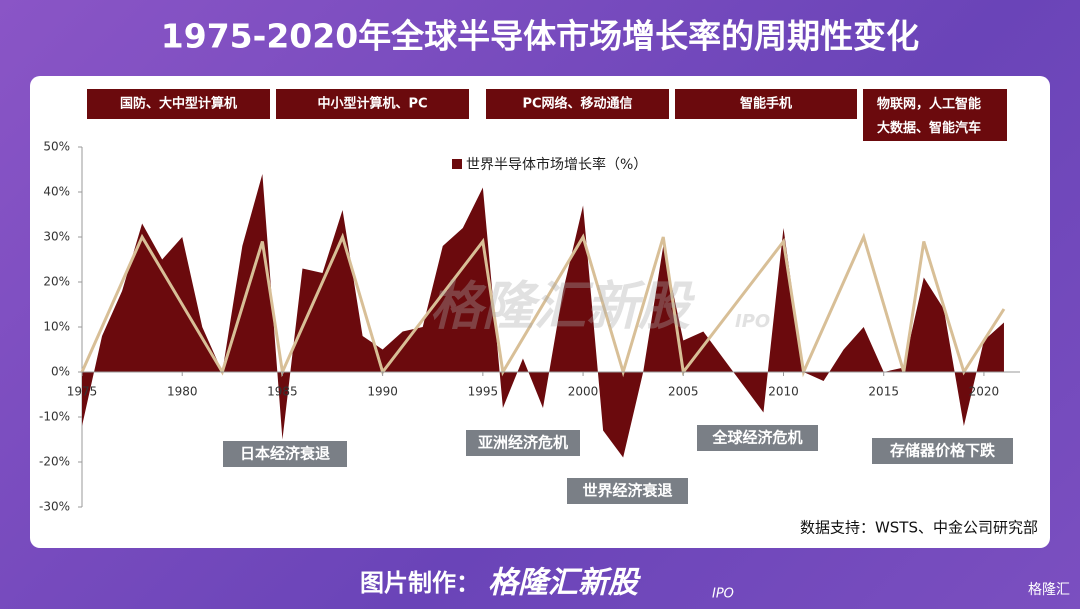  Describe the element at coordinates (282, 392) in the screenshot. I see `x-tick-label: 1985` at that location.